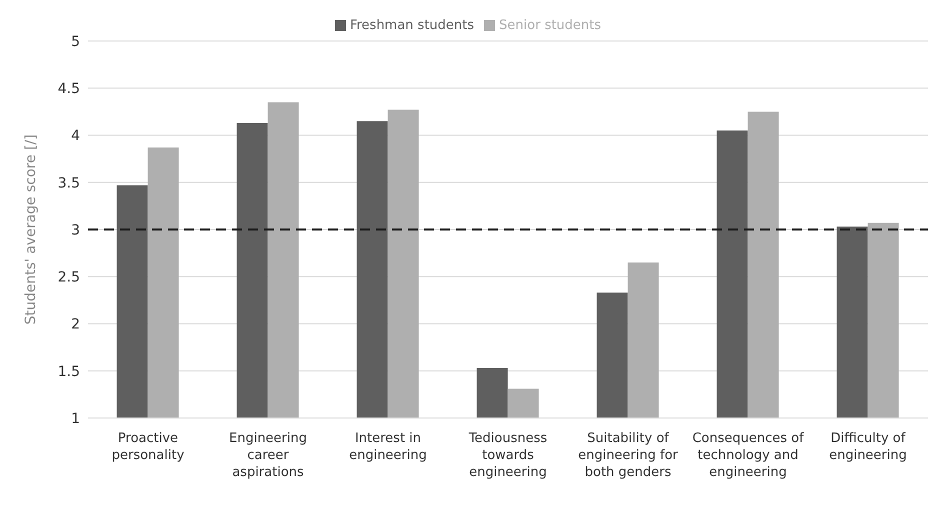  I want to click on x-tick-label: Difficulty of engineering, so click(868, 447).